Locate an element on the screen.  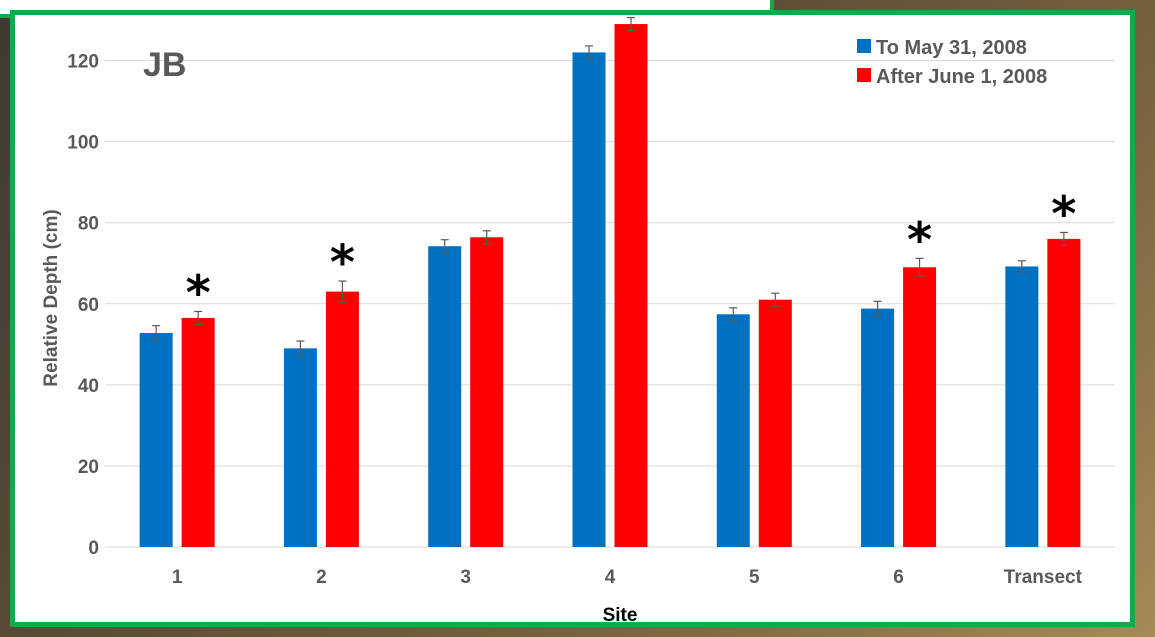
y-tick-label-60: 60 is located at coordinates (88, 305).